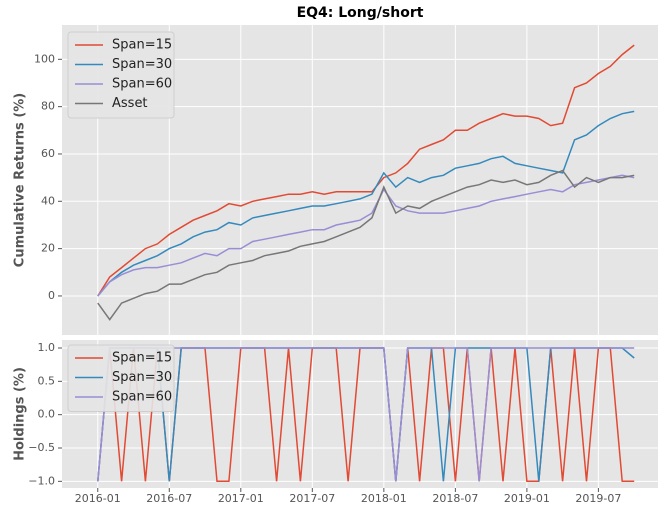  Describe the element at coordinates (47, 347) in the screenshot. I see `y-tick-label: 1.0` at that location.